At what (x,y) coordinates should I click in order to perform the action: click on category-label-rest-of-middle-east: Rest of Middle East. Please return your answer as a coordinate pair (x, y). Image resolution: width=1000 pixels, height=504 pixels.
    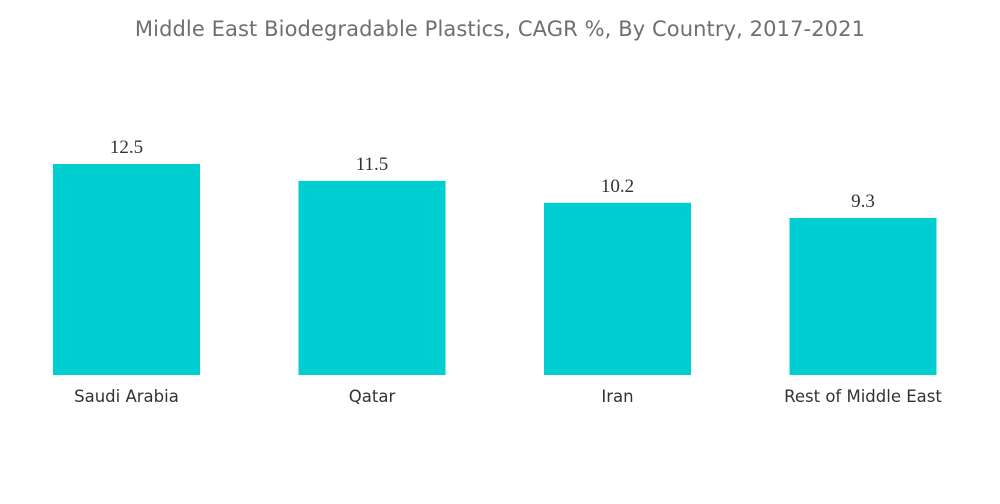
    Looking at the image, I should click on (863, 396).